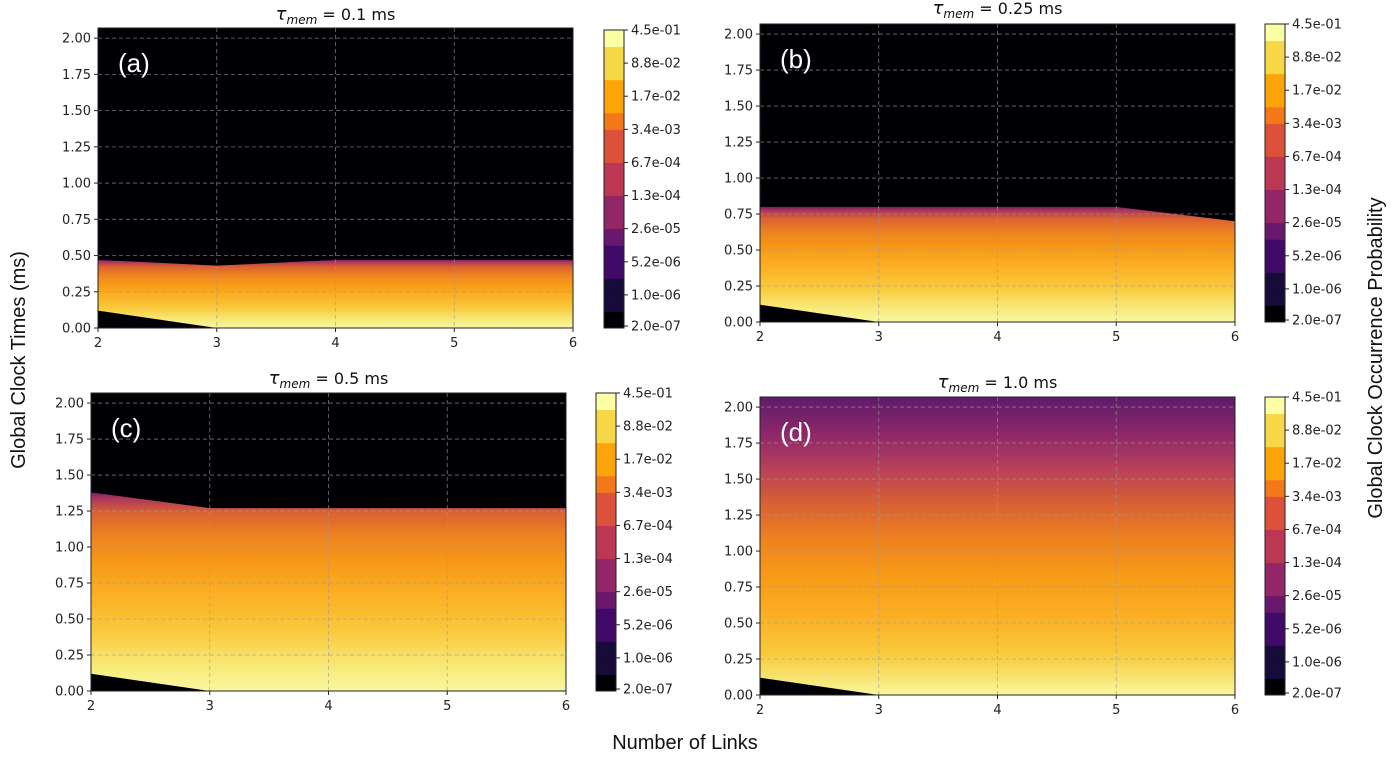  Describe the element at coordinates (126, 428) in the screenshot. I see `panel-label: (c)` at that location.